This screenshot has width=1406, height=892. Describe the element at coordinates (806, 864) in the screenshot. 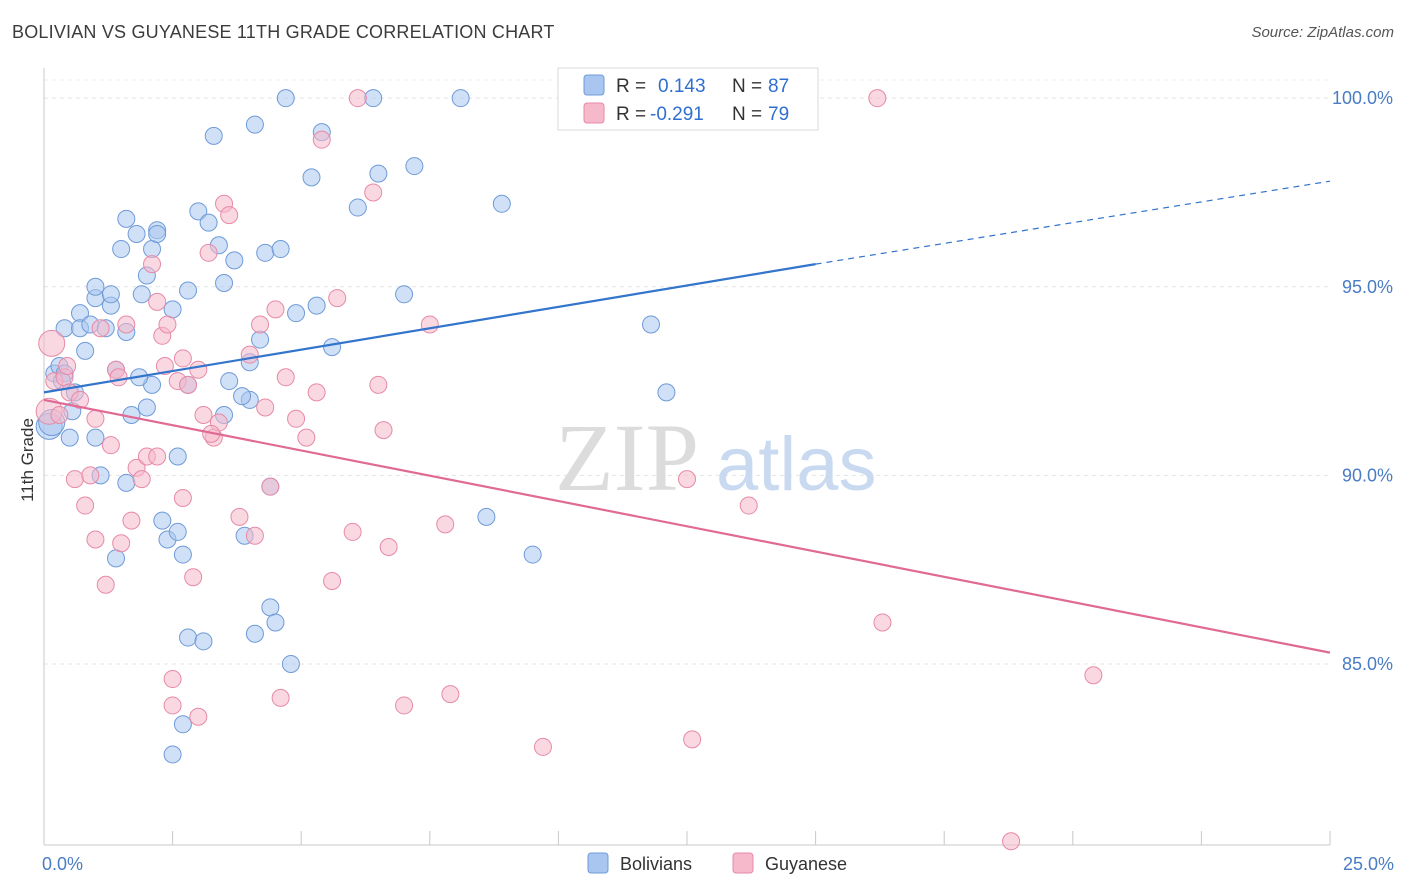

I see `bottom-legend-label-guyanese: Guyanese` at that location.